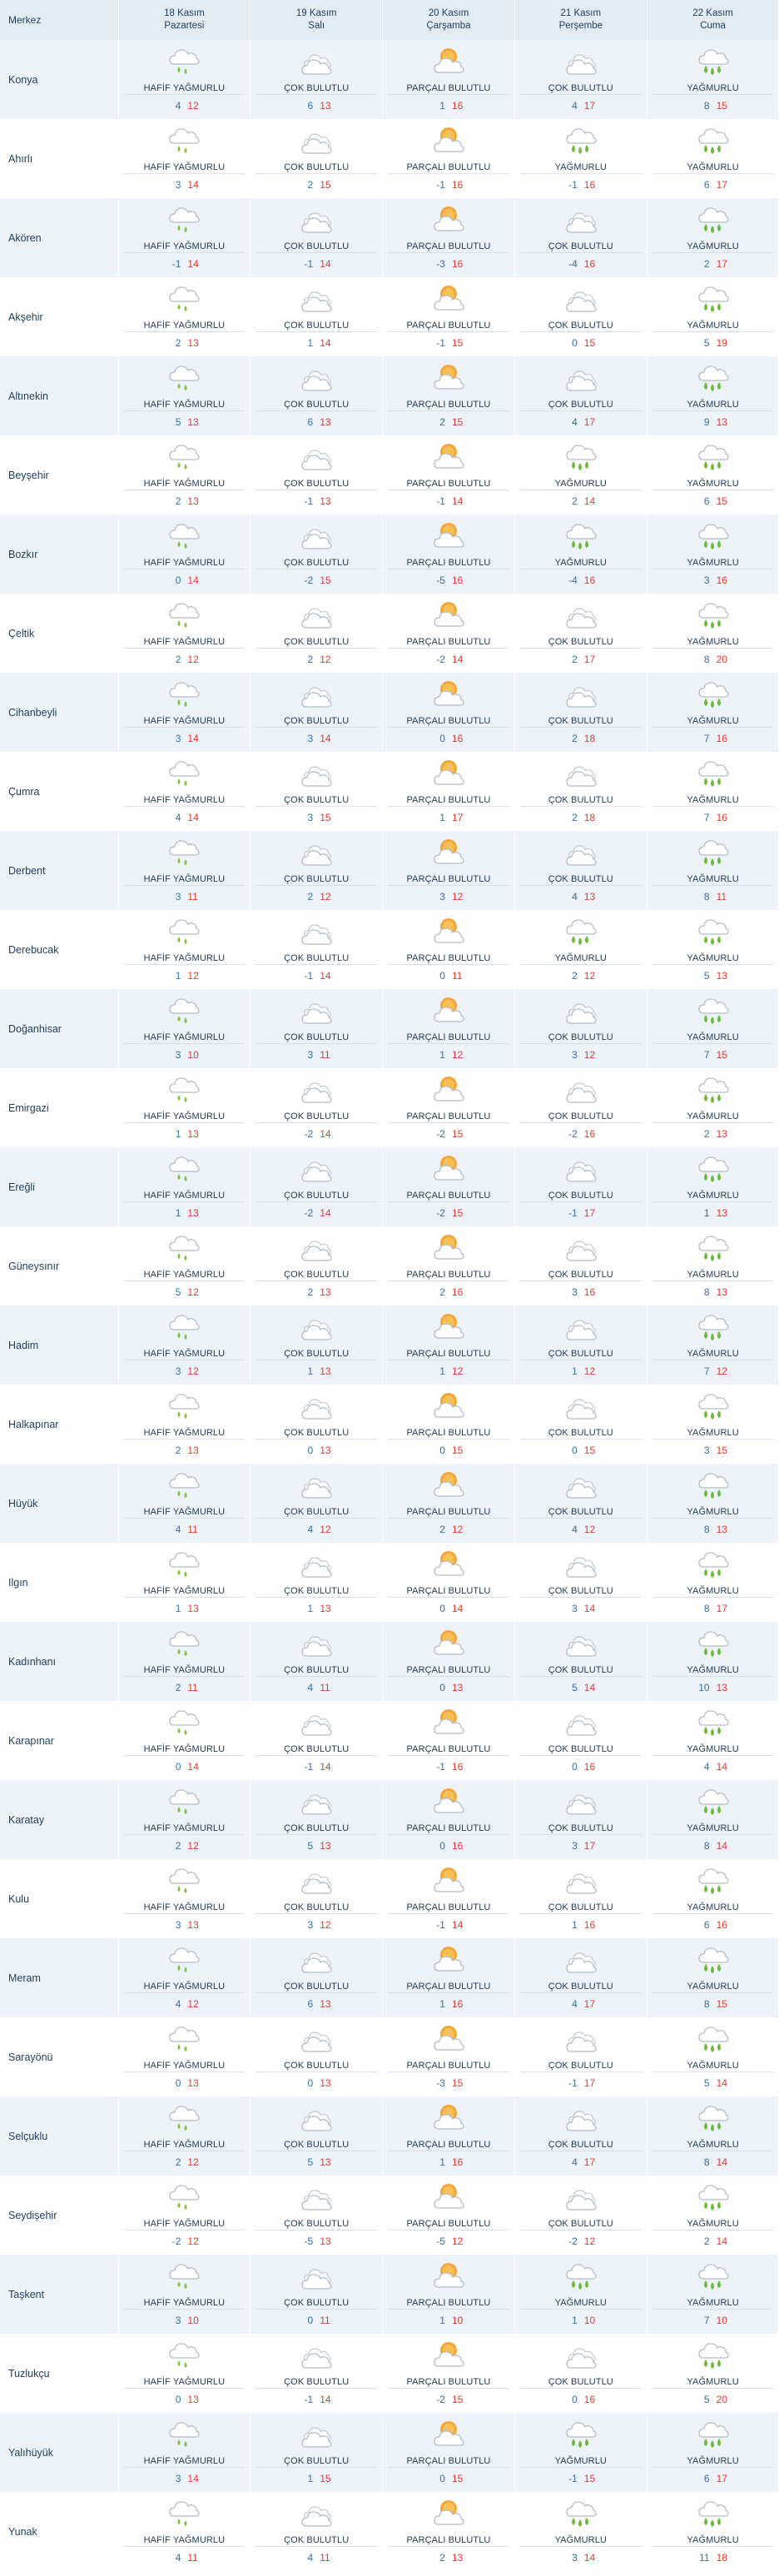 Image resolution: width=779 pixels, height=2576 pixels. Describe the element at coordinates (316, 2241) in the screenshot. I see `temperature-range: -5 13` at that location.